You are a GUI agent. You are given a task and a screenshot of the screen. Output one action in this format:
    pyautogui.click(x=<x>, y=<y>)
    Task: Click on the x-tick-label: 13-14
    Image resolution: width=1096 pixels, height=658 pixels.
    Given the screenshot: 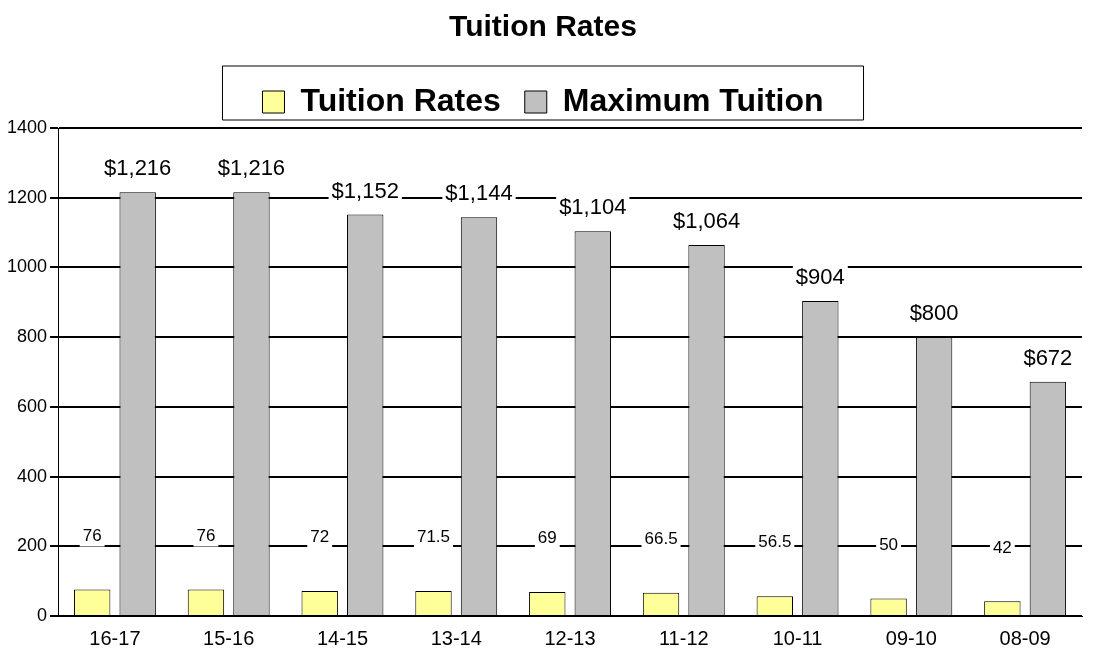 What is the action you would take?
    pyautogui.click(x=456, y=637)
    